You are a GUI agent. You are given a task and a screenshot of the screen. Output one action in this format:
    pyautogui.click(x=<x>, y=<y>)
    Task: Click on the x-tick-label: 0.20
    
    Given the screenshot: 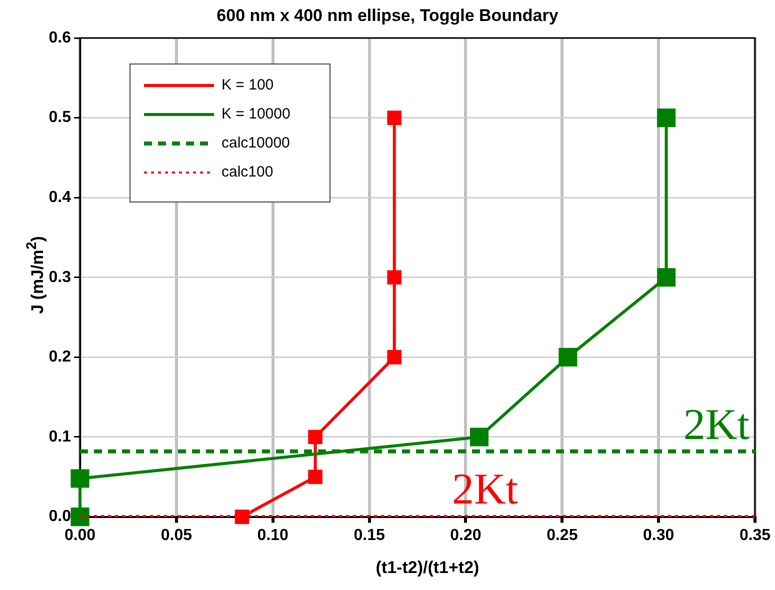 What is the action you would take?
    pyautogui.click(x=466, y=535)
    